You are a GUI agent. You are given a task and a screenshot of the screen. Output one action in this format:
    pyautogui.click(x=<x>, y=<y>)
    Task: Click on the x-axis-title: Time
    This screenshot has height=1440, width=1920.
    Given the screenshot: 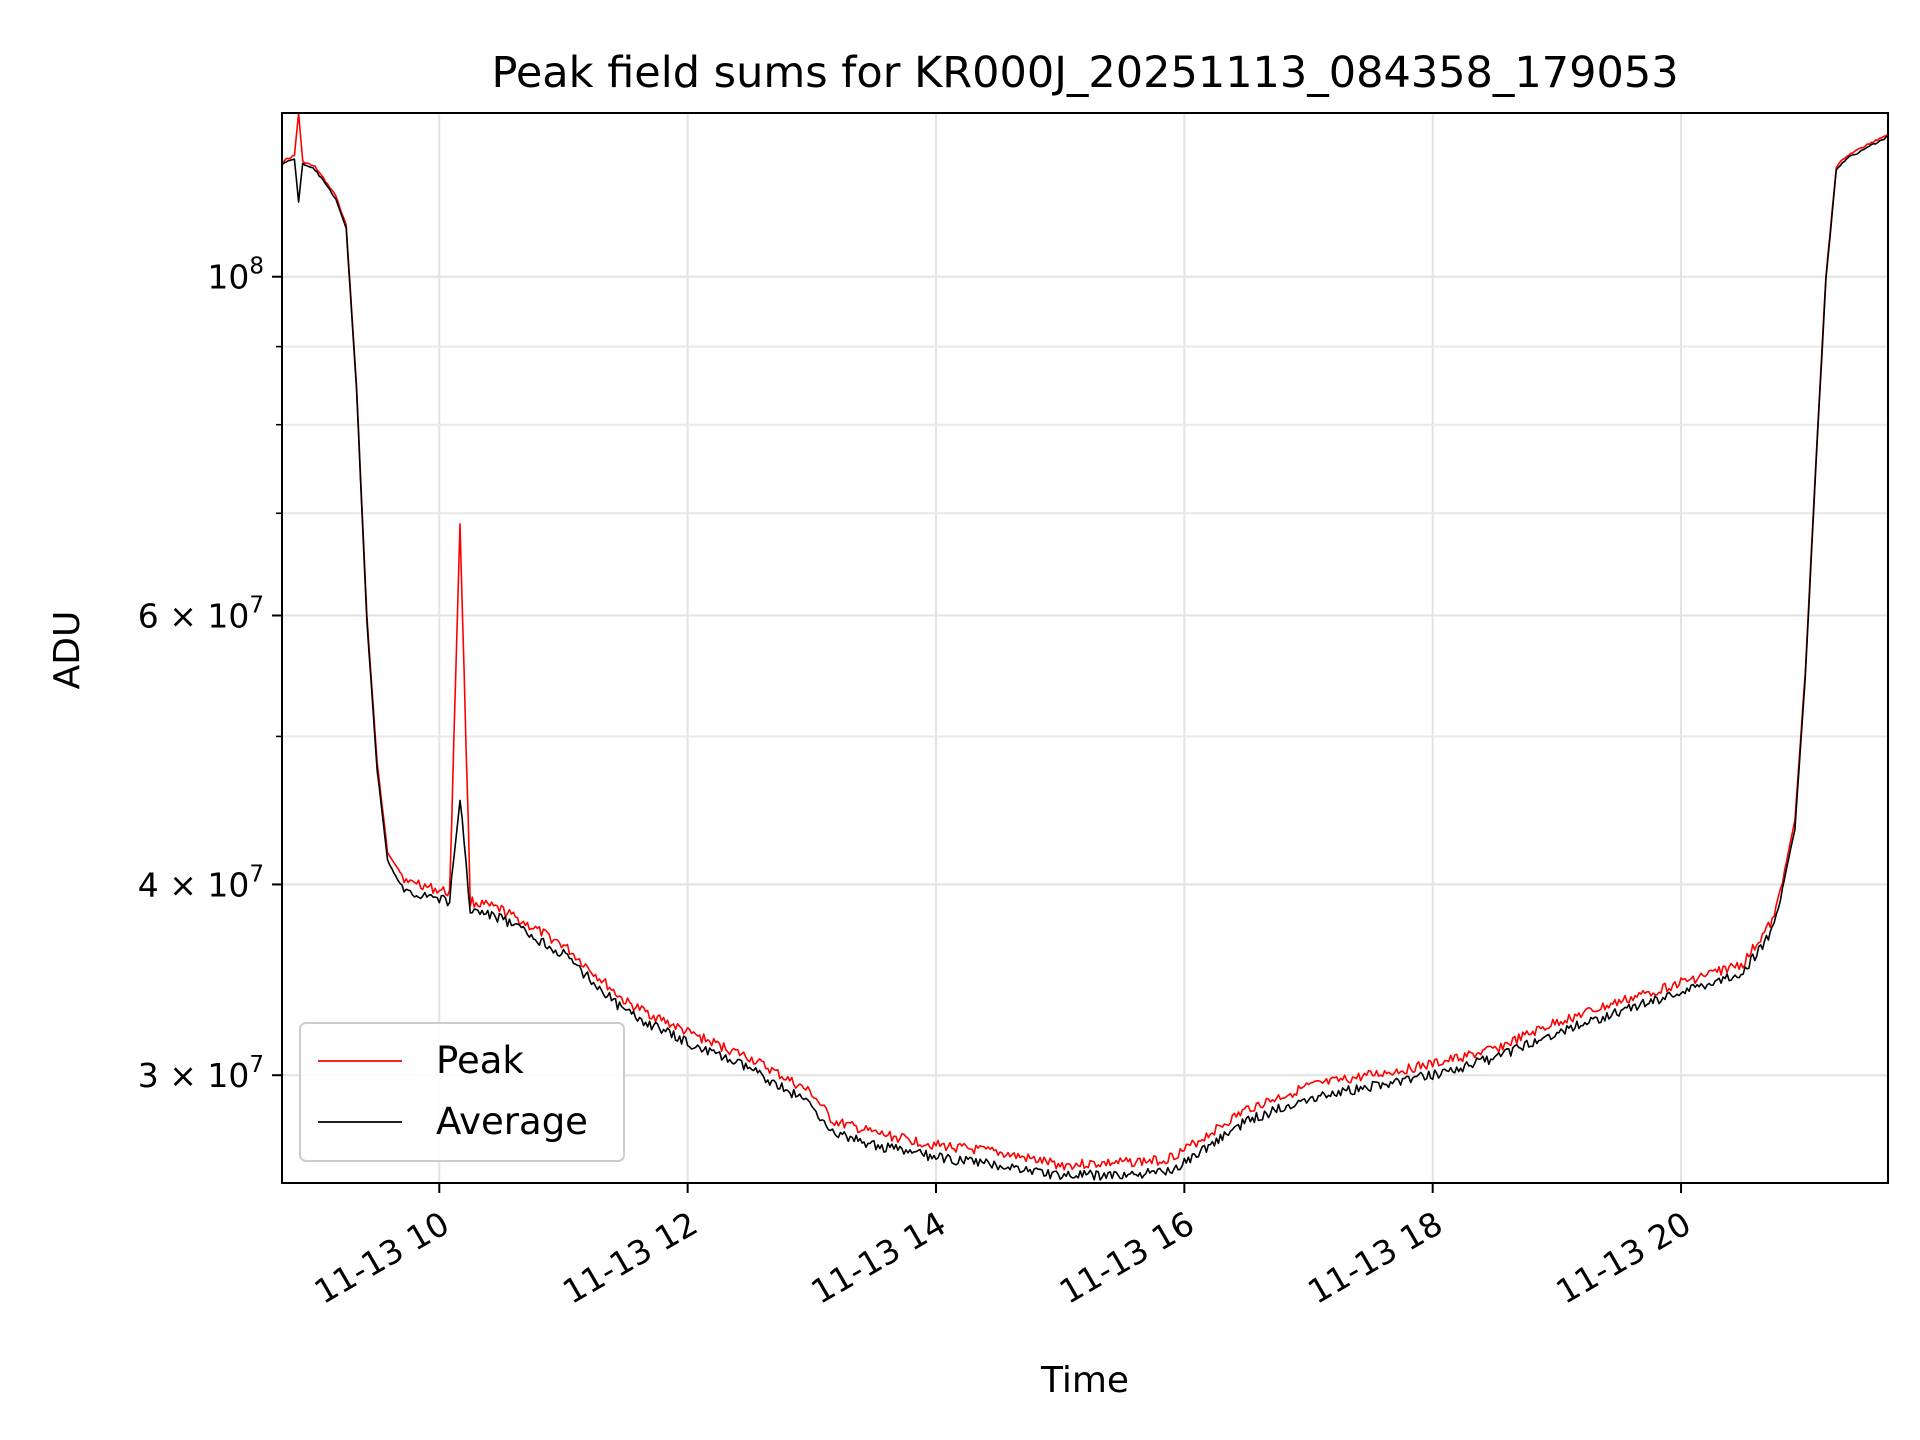 What is the action you would take?
    pyautogui.click(x=1084, y=1380)
    